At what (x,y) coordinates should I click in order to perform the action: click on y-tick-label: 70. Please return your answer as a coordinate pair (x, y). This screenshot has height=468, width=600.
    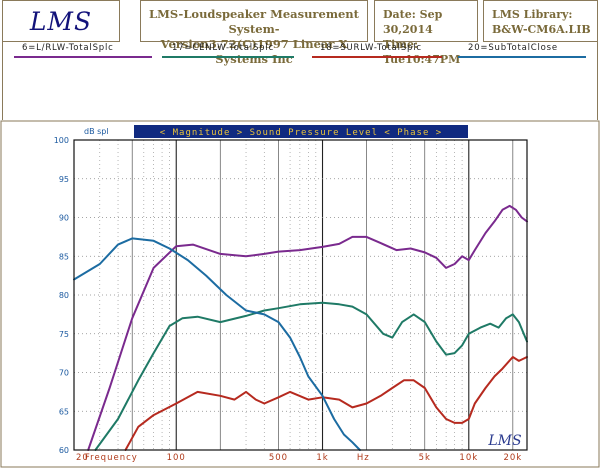
    Looking at the image, I should click on (64, 373).